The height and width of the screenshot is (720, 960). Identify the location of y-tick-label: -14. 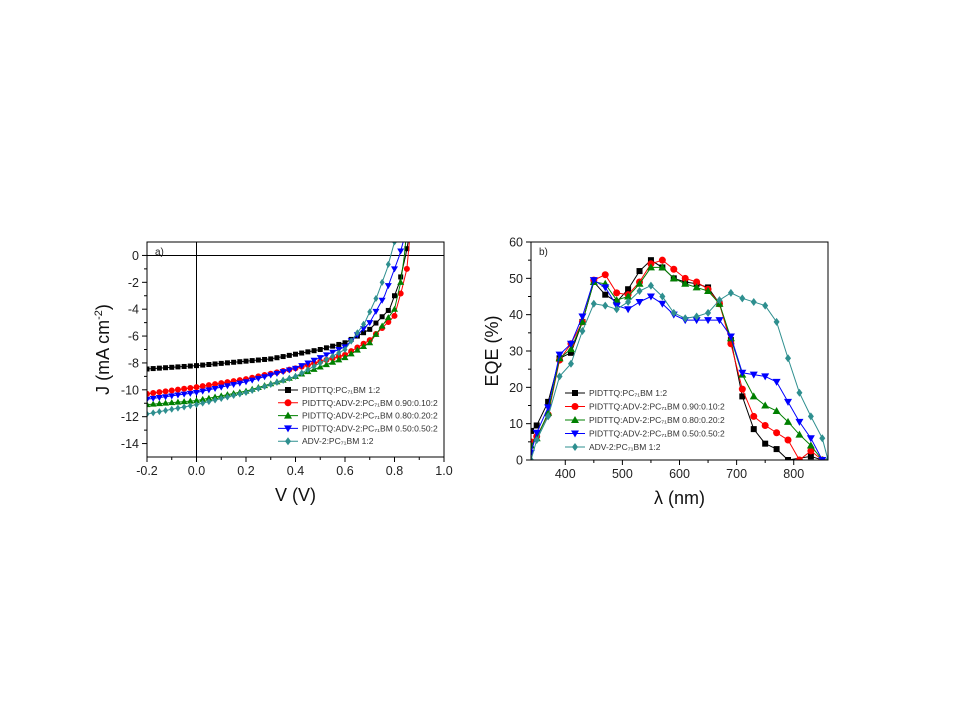
(130, 444).